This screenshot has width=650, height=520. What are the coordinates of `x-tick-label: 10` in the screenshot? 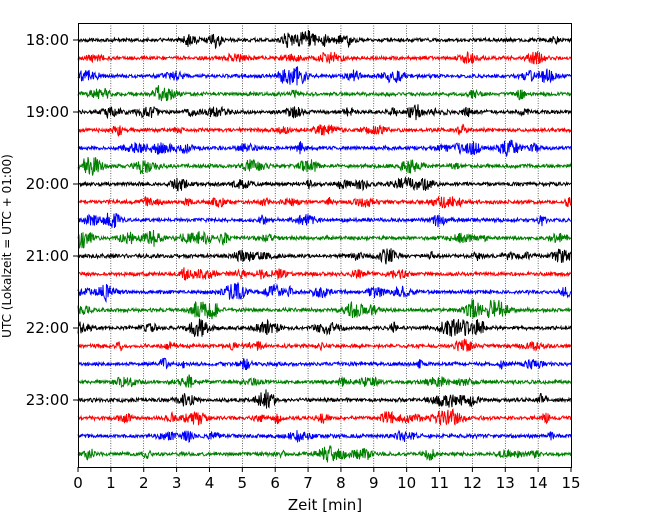 It's located at (406, 483).